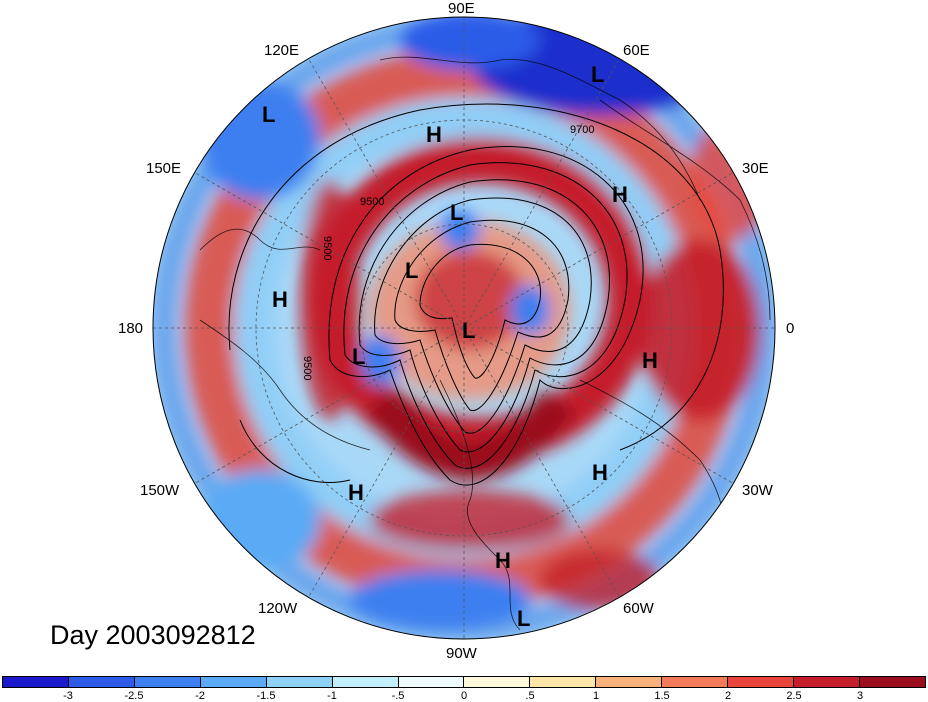 The image size is (928, 702). What do you see at coordinates (530, 696) in the screenshot?
I see `colorbar-tick-label: .5` at bounding box center [530, 696].